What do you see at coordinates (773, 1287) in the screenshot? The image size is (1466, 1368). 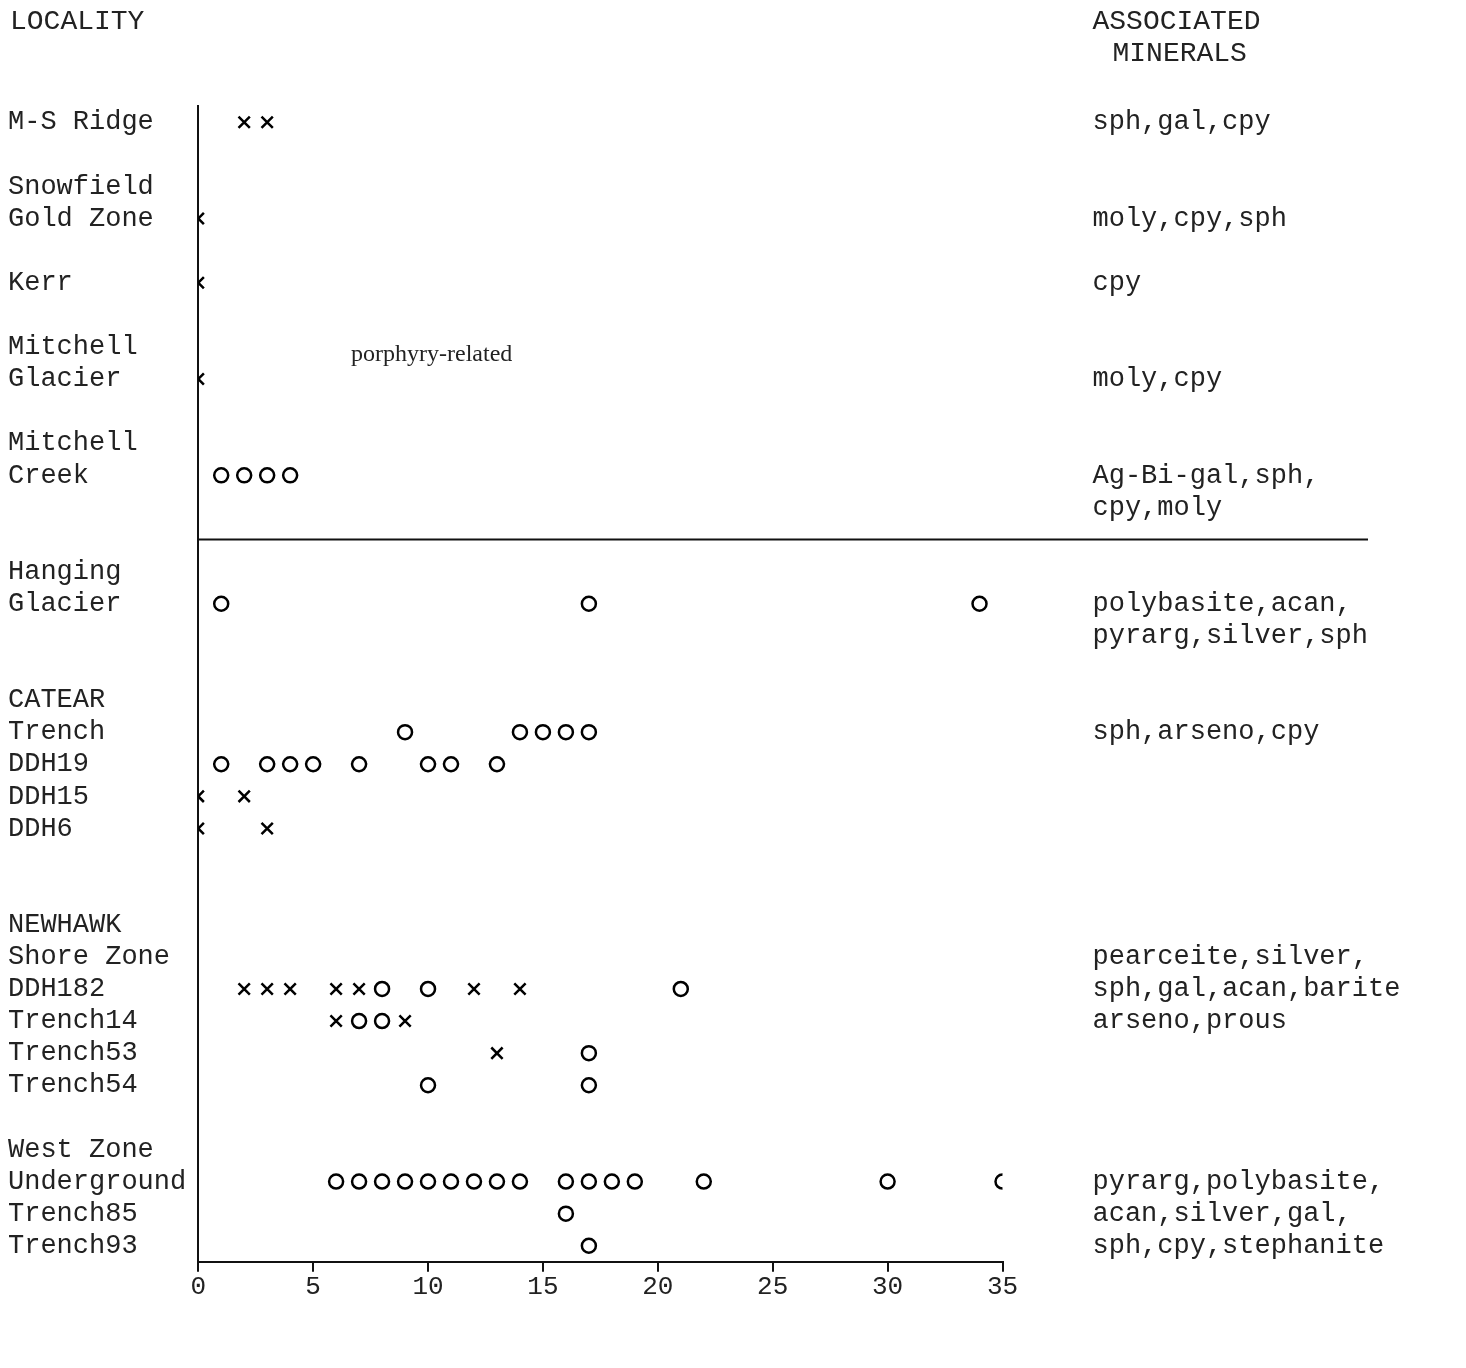 I see `x-tick-label: 25` at bounding box center [773, 1287].